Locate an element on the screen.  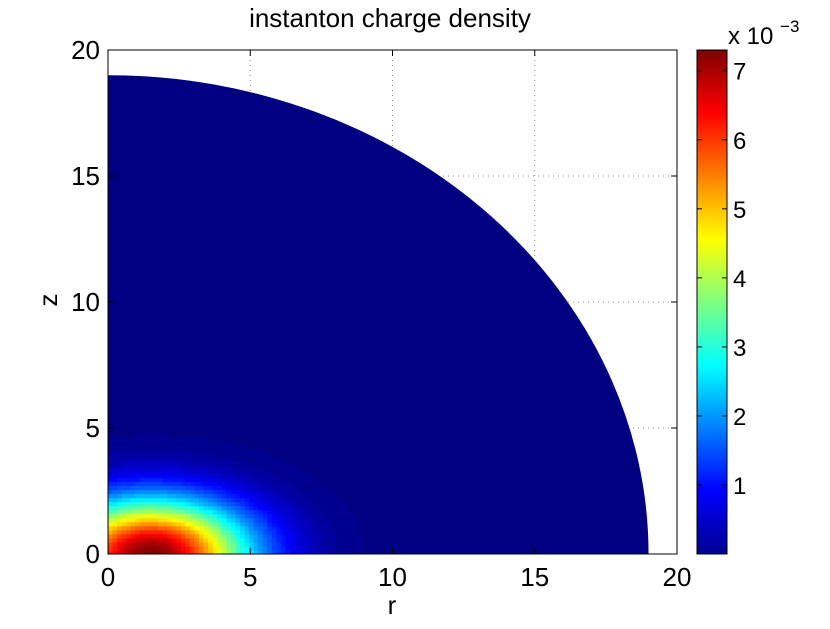
colorbar-tick-label-2: 3 is located at coordinates (739, 348).